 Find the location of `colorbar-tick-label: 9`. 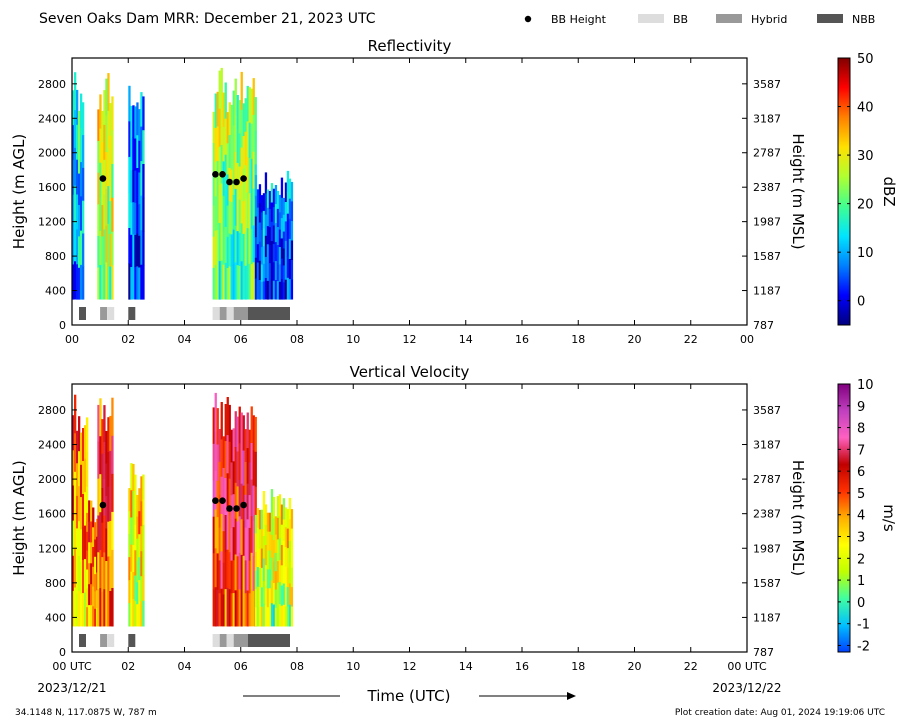

colorbar-tick-label: 9 is located at coordinates (861, 407).